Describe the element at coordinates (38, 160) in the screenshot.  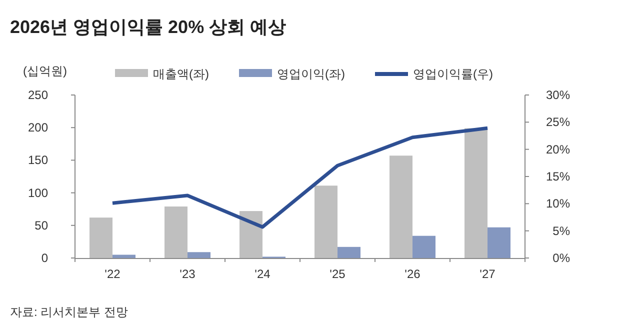
I see `y-tick-label: 150` at that location.